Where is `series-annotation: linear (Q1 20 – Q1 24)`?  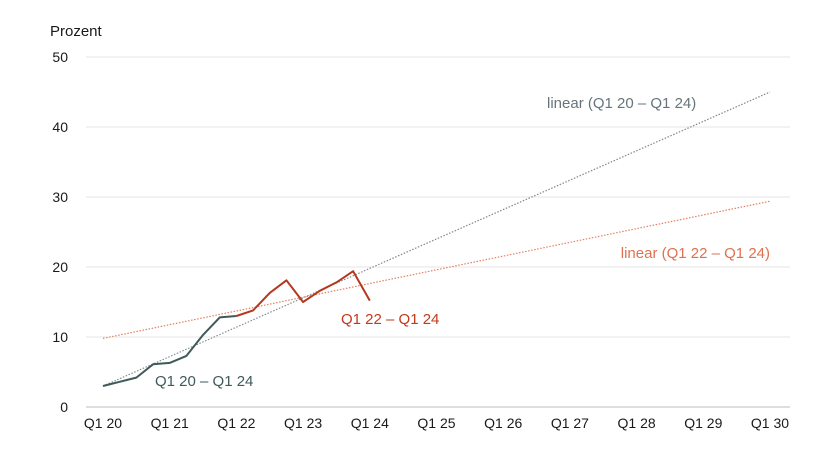 series-annotation: linear (Q1 20 – Q1 24) is located at coordinates (621, 103).